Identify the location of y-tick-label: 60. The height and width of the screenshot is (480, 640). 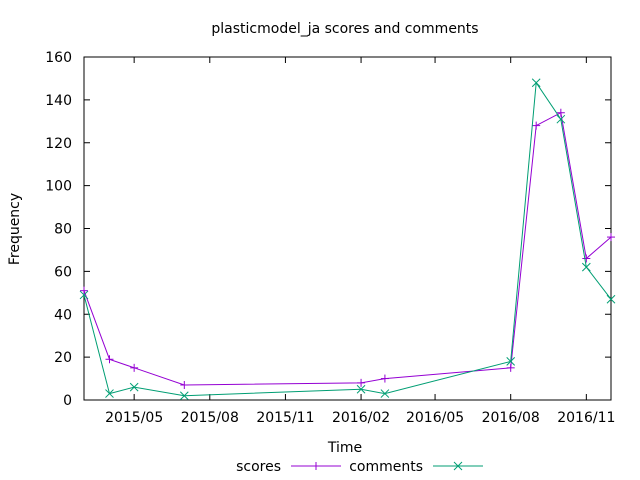
(63, 272).